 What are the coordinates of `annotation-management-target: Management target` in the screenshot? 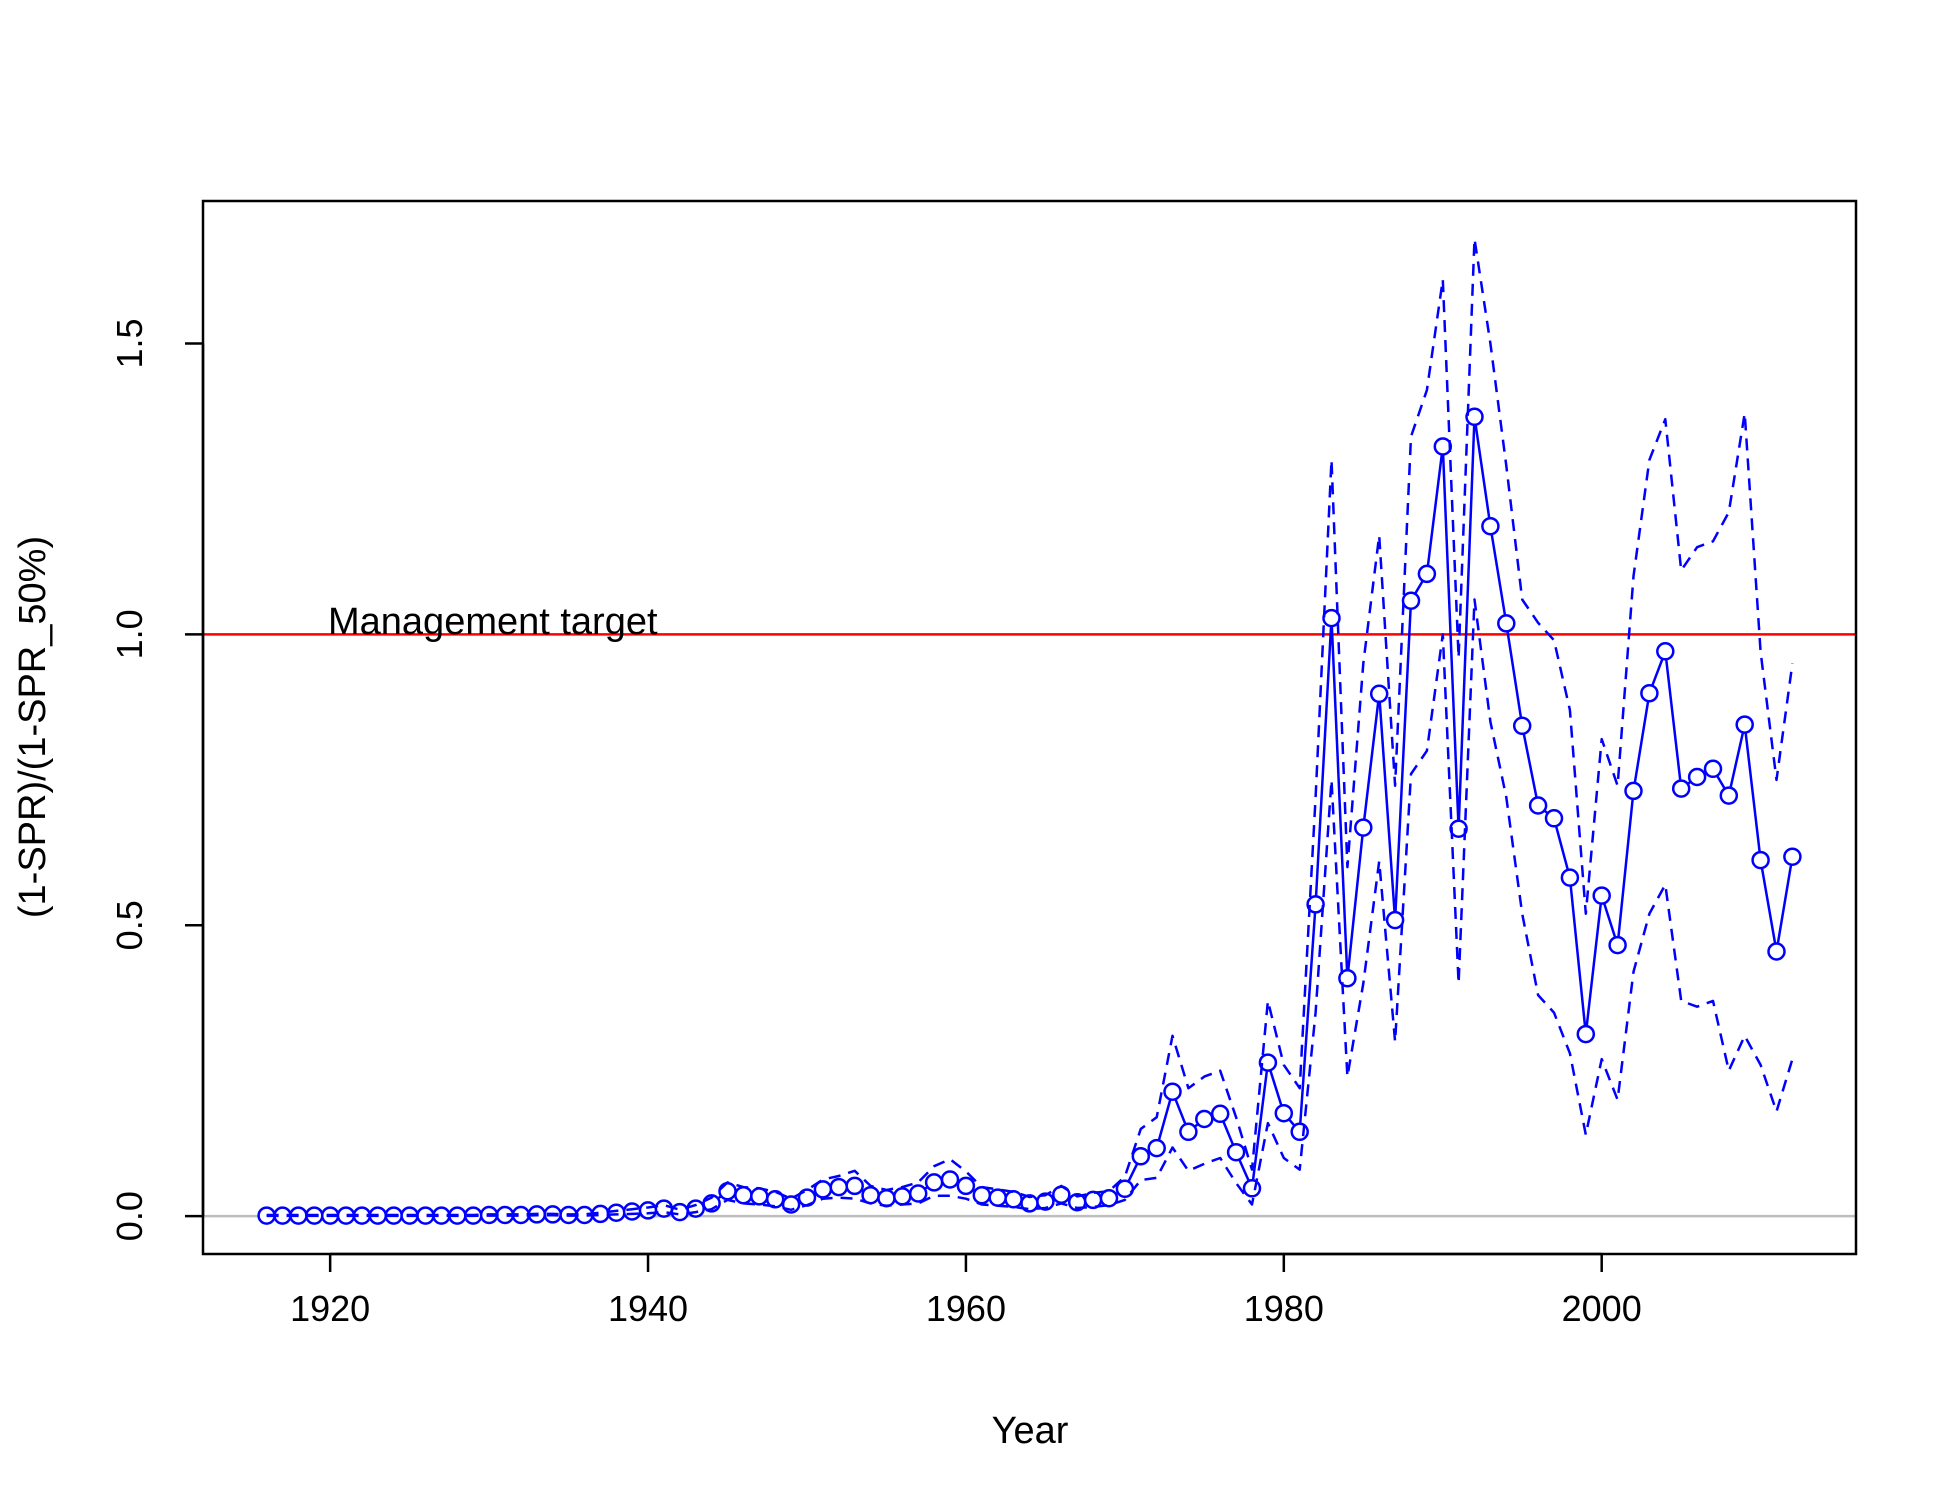 It's located at (493, 622).